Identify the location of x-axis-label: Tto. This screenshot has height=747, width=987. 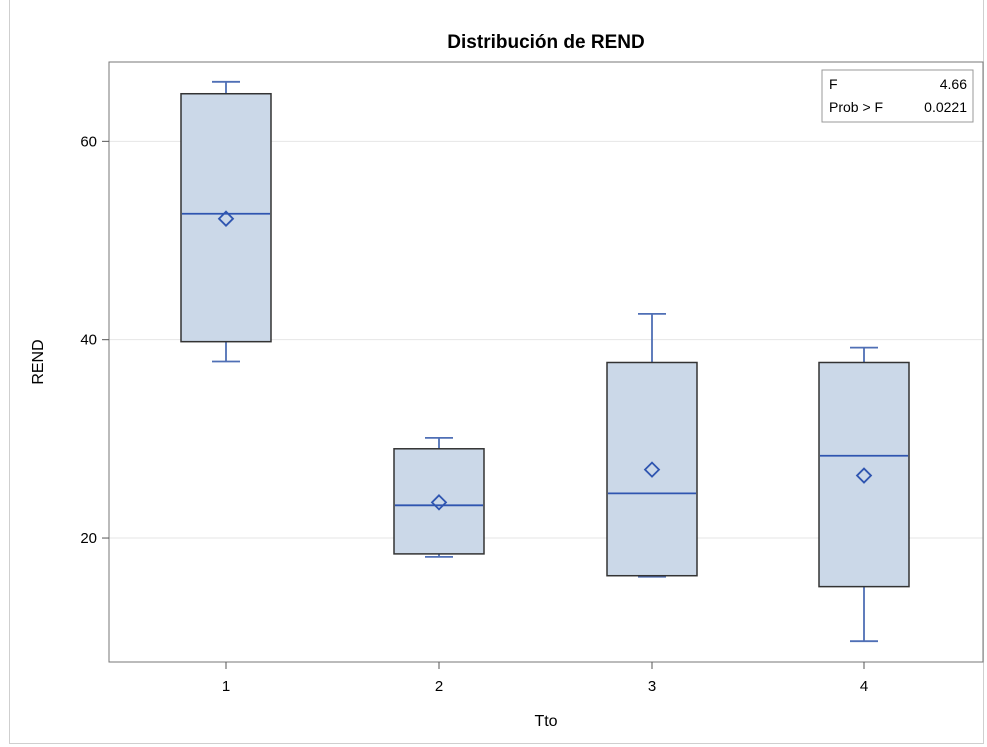
(545, 721).